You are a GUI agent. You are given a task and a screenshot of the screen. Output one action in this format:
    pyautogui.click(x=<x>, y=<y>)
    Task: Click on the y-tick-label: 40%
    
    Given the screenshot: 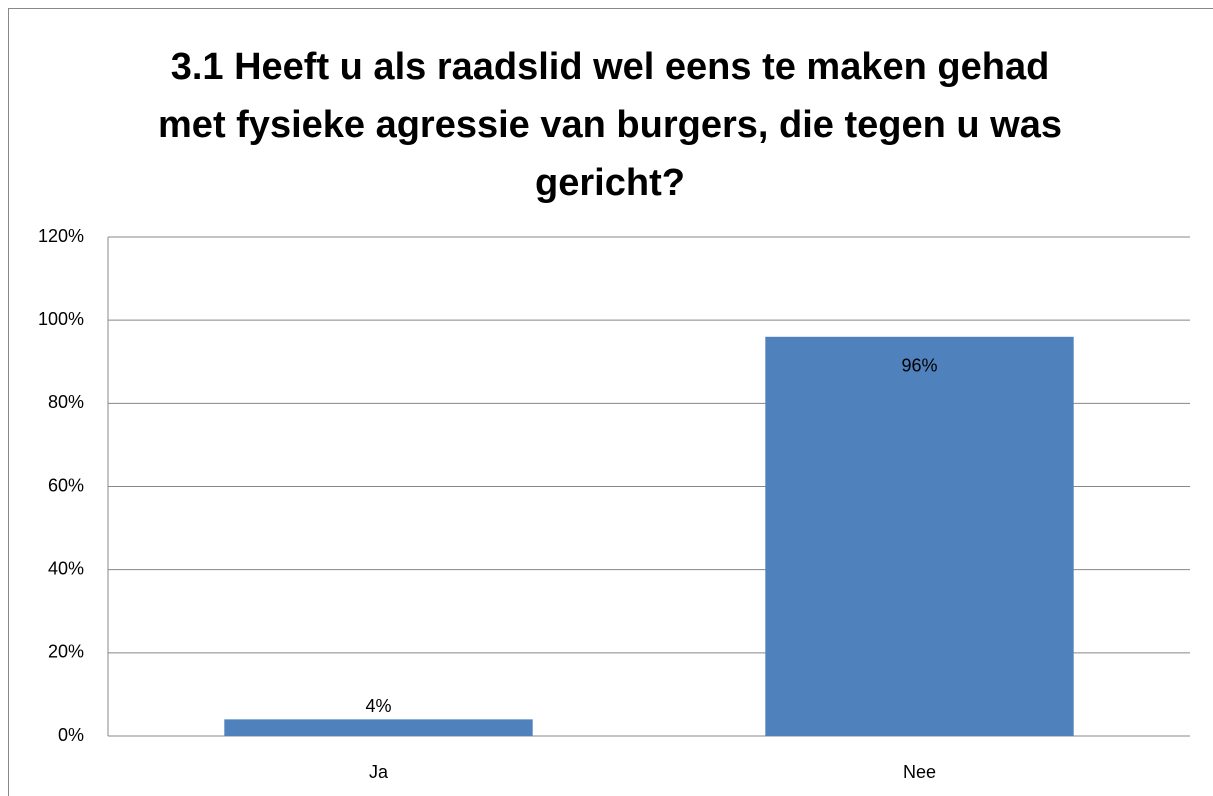 What is the action you would take?
    pyautogui.click(x=66, y=568)
    